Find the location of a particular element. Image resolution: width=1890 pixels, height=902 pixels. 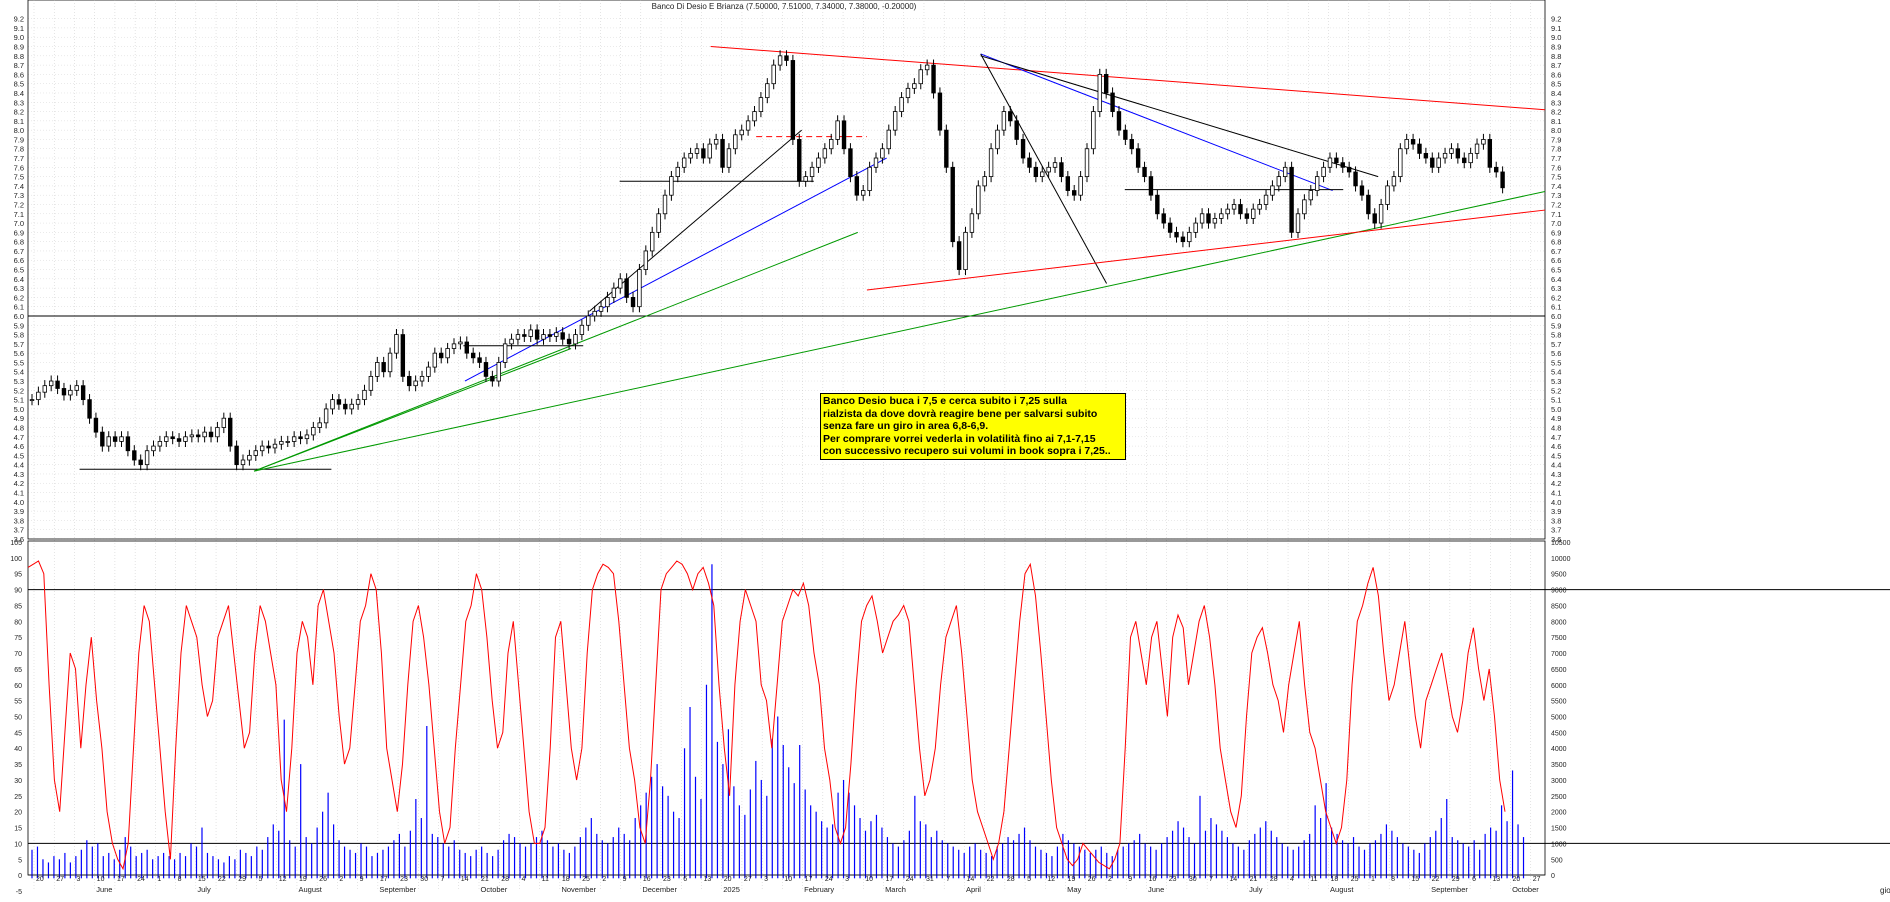

price-tick-label-left: 3.6 is located at coordinates (19, 539).